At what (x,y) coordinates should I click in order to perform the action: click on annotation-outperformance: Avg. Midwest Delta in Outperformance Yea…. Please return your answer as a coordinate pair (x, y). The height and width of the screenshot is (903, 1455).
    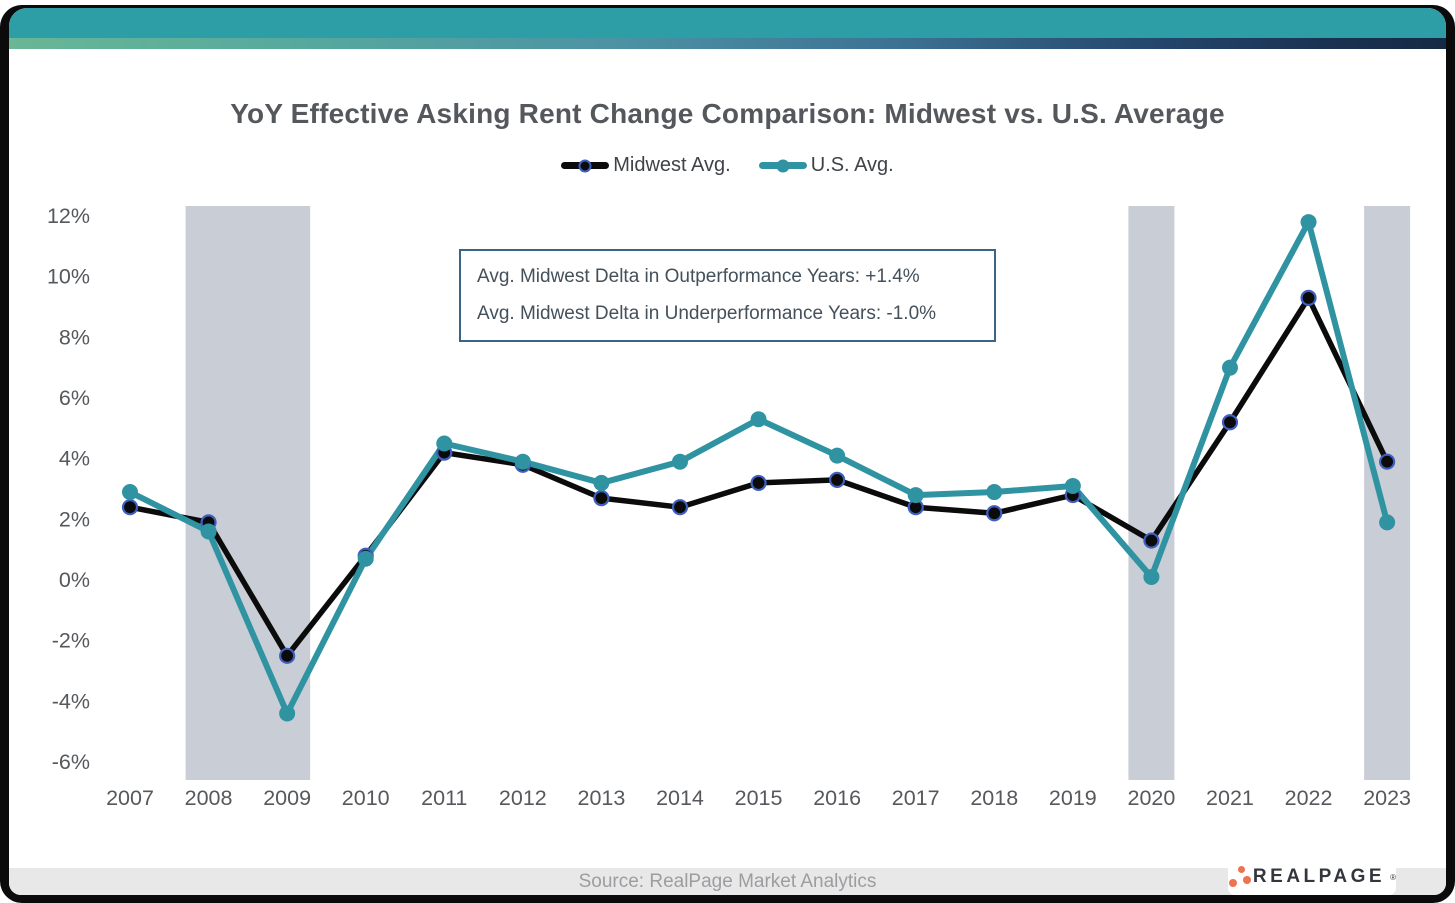
    Looking at the image, I should click on (698, 276).